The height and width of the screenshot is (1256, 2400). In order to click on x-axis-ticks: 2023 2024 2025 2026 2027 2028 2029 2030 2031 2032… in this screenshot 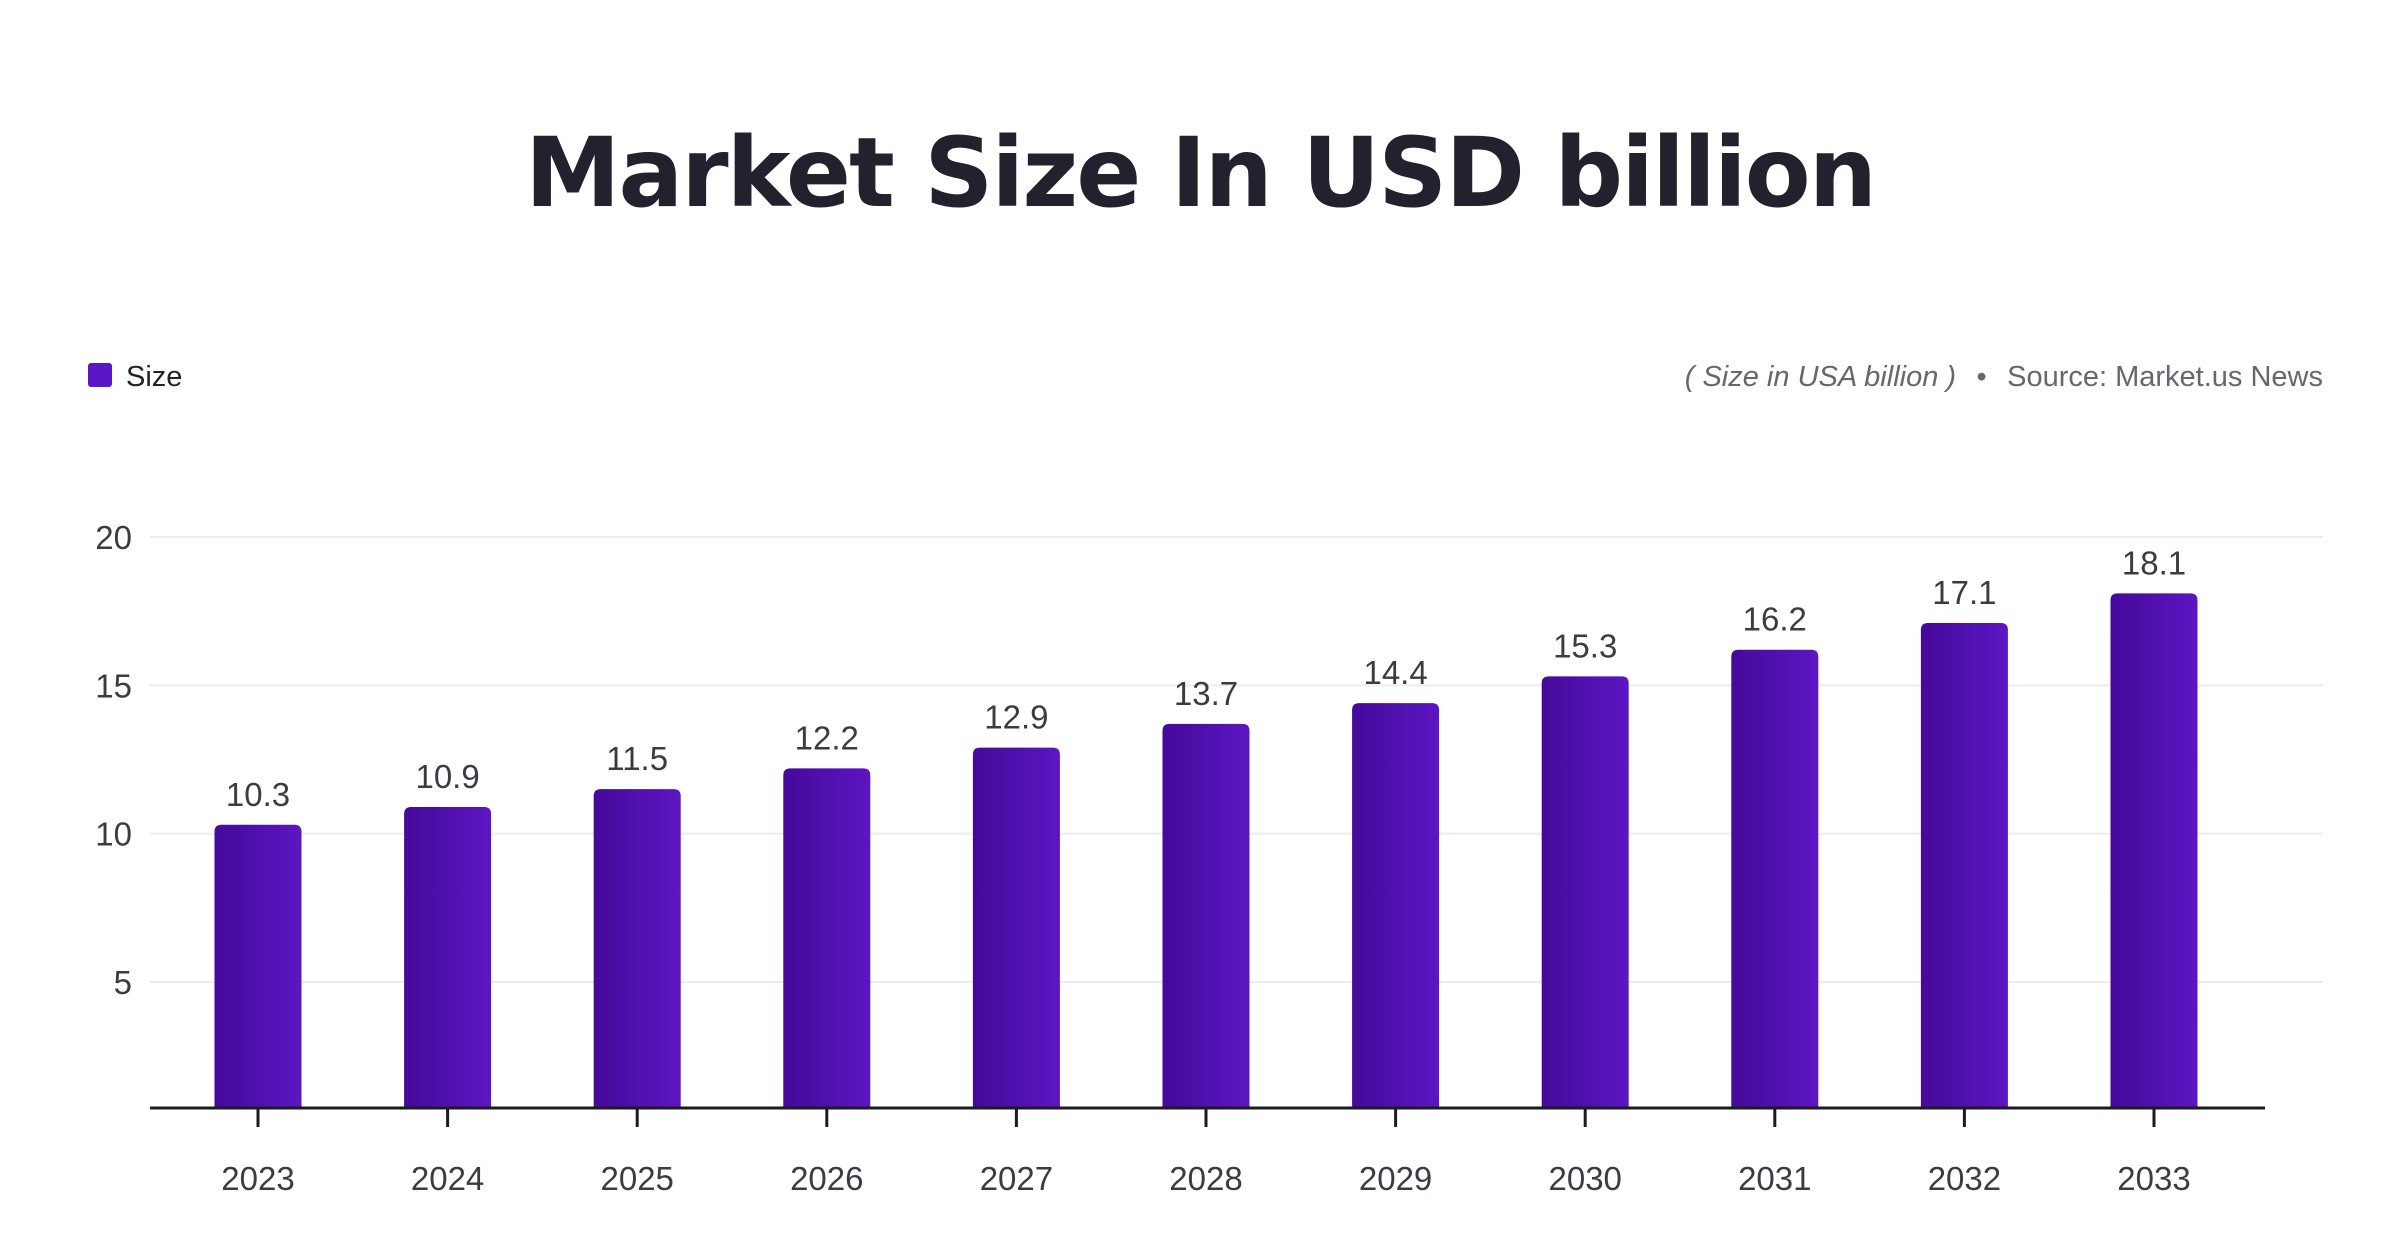, I will do `click(1206, 1152)`.